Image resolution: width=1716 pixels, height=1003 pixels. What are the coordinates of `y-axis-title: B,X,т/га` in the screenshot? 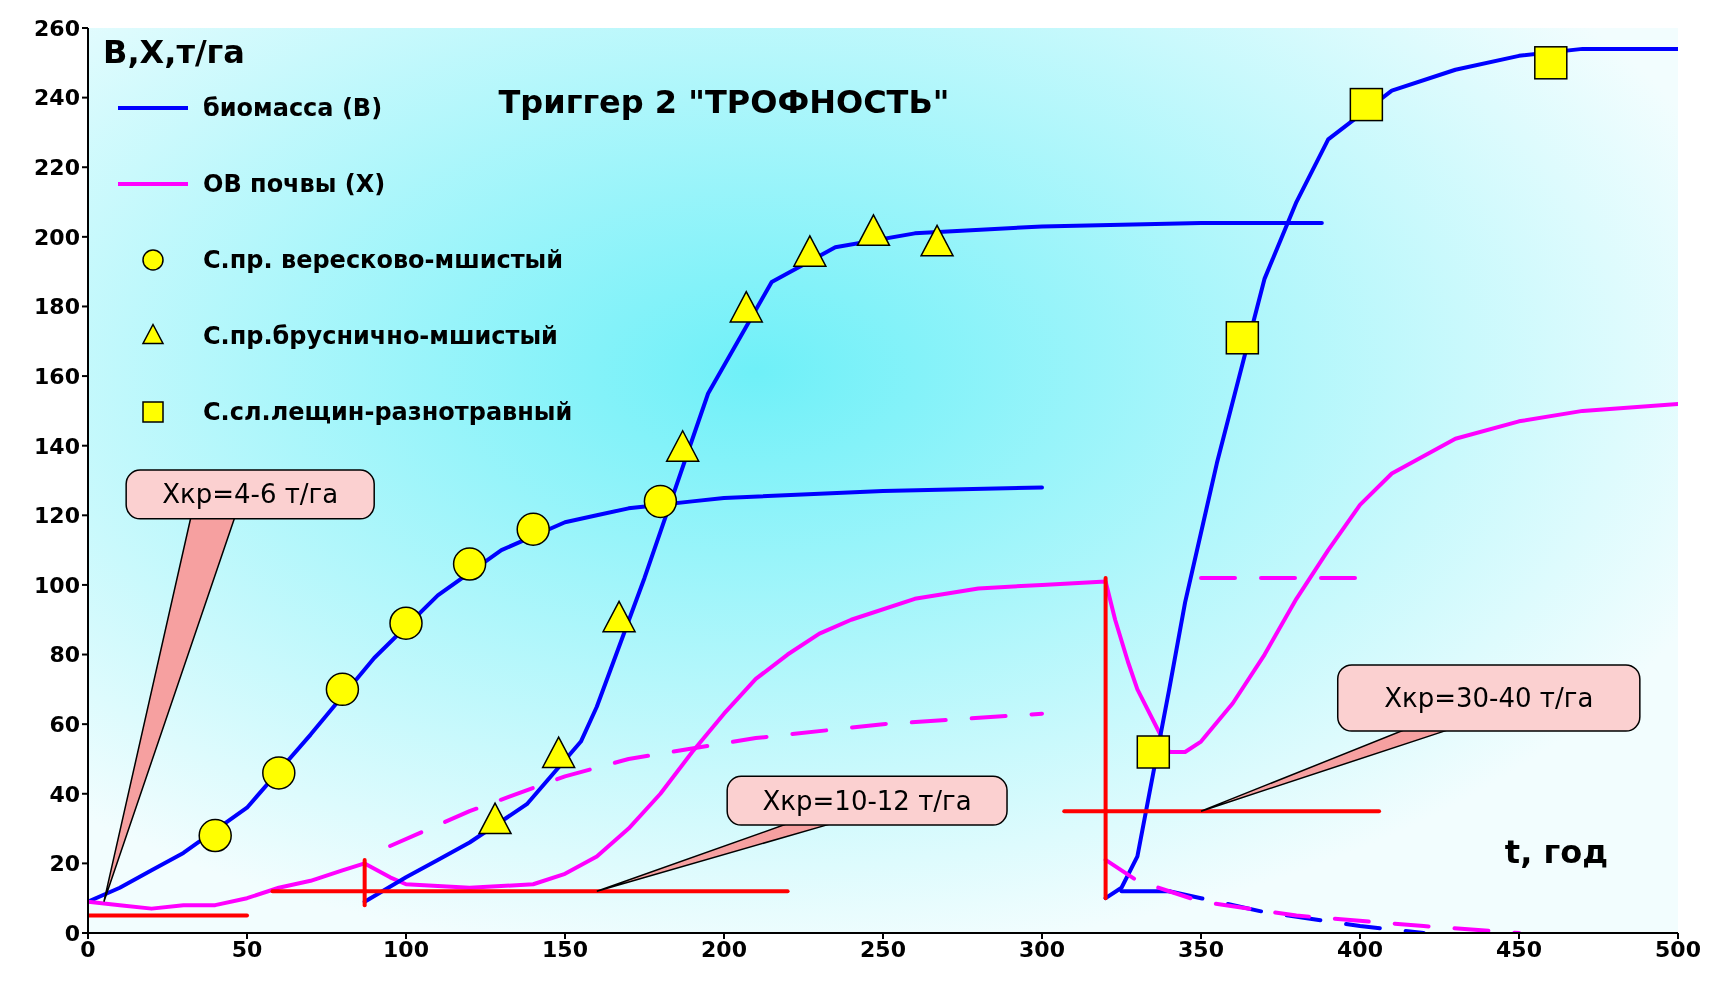 It's located at (174, 52).